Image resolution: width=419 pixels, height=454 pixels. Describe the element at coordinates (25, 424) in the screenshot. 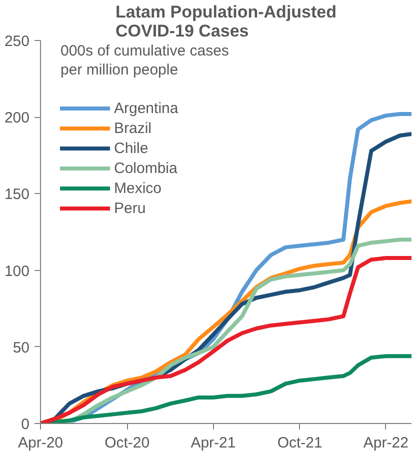

I see `y-tick-label: 0` at that location.